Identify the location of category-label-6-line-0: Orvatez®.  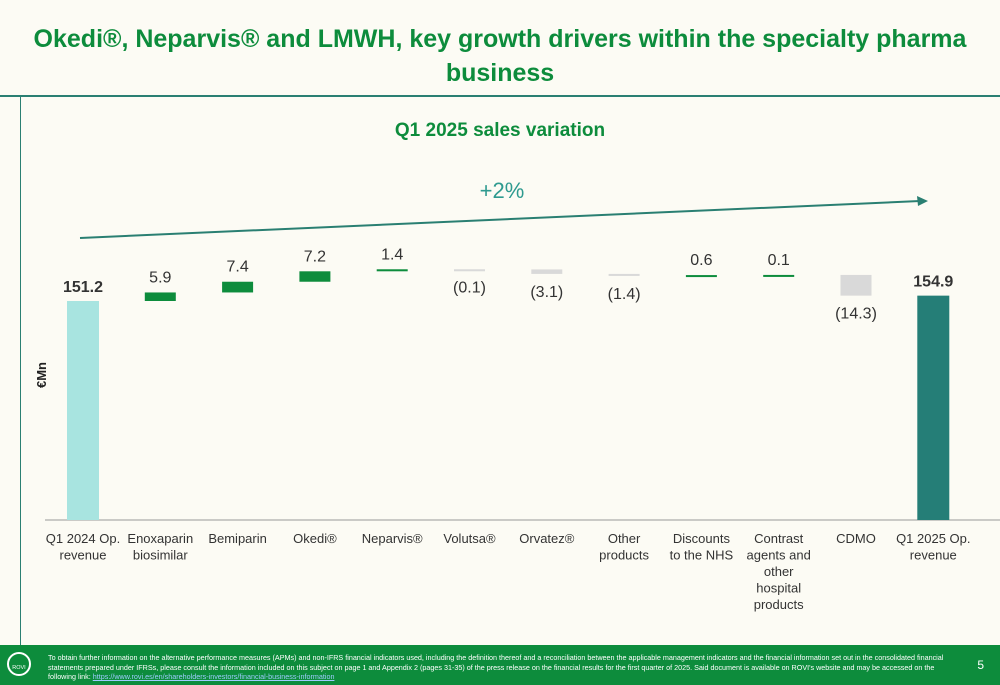
(547, 538).